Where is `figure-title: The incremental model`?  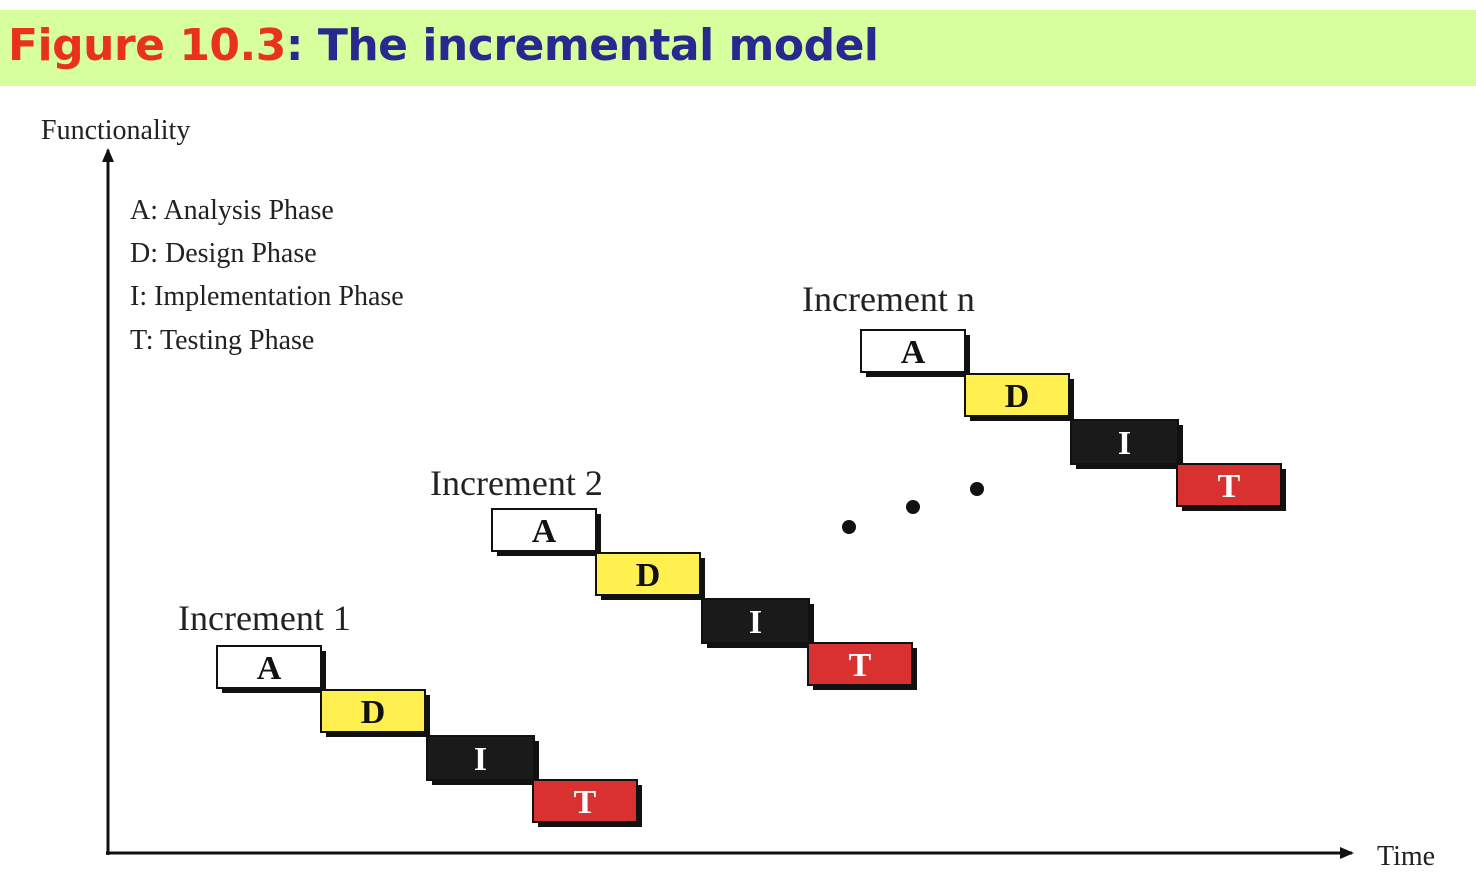
figure-title: The incremental model is located at coordinates (598, 45).